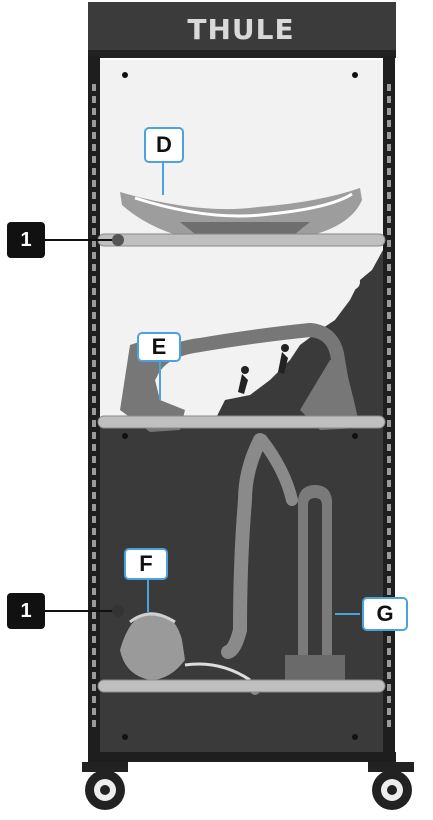  I want to click on caster-wheel-icon, so click(105, 786).